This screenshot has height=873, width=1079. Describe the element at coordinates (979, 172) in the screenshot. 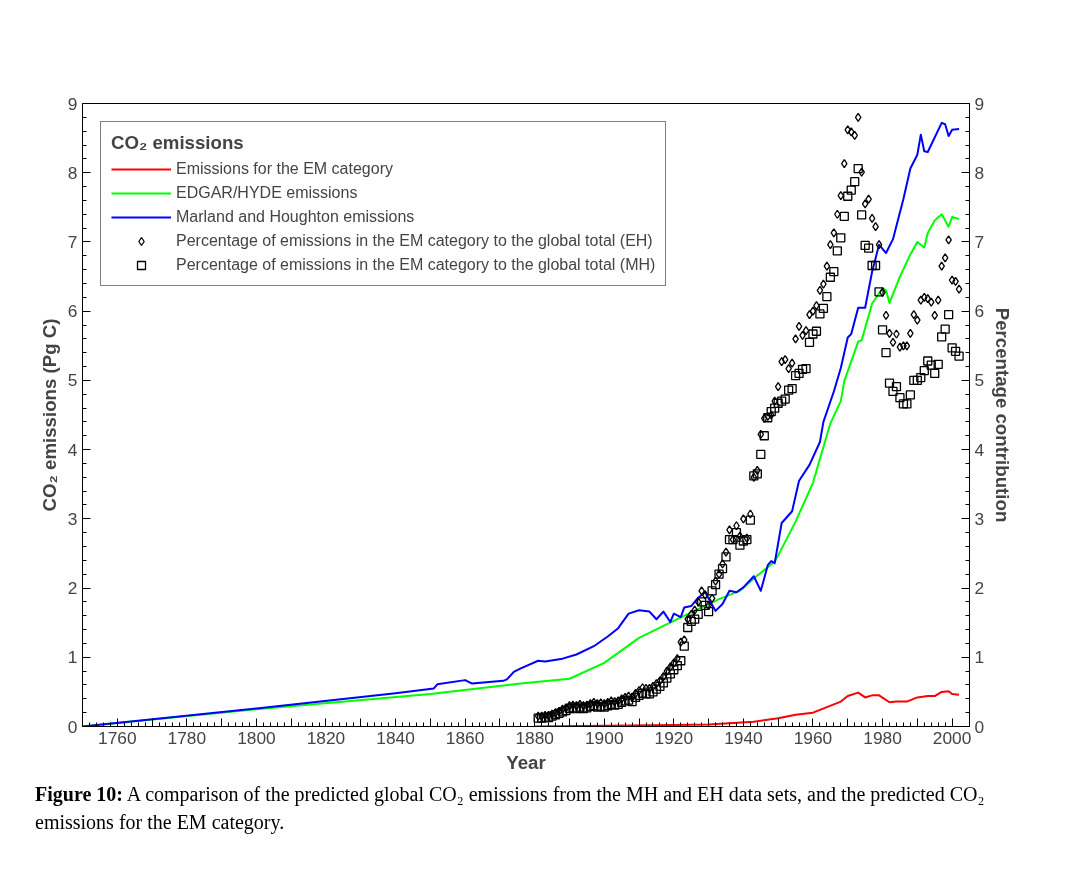

I see `y2-tick-label: 8` at that location.